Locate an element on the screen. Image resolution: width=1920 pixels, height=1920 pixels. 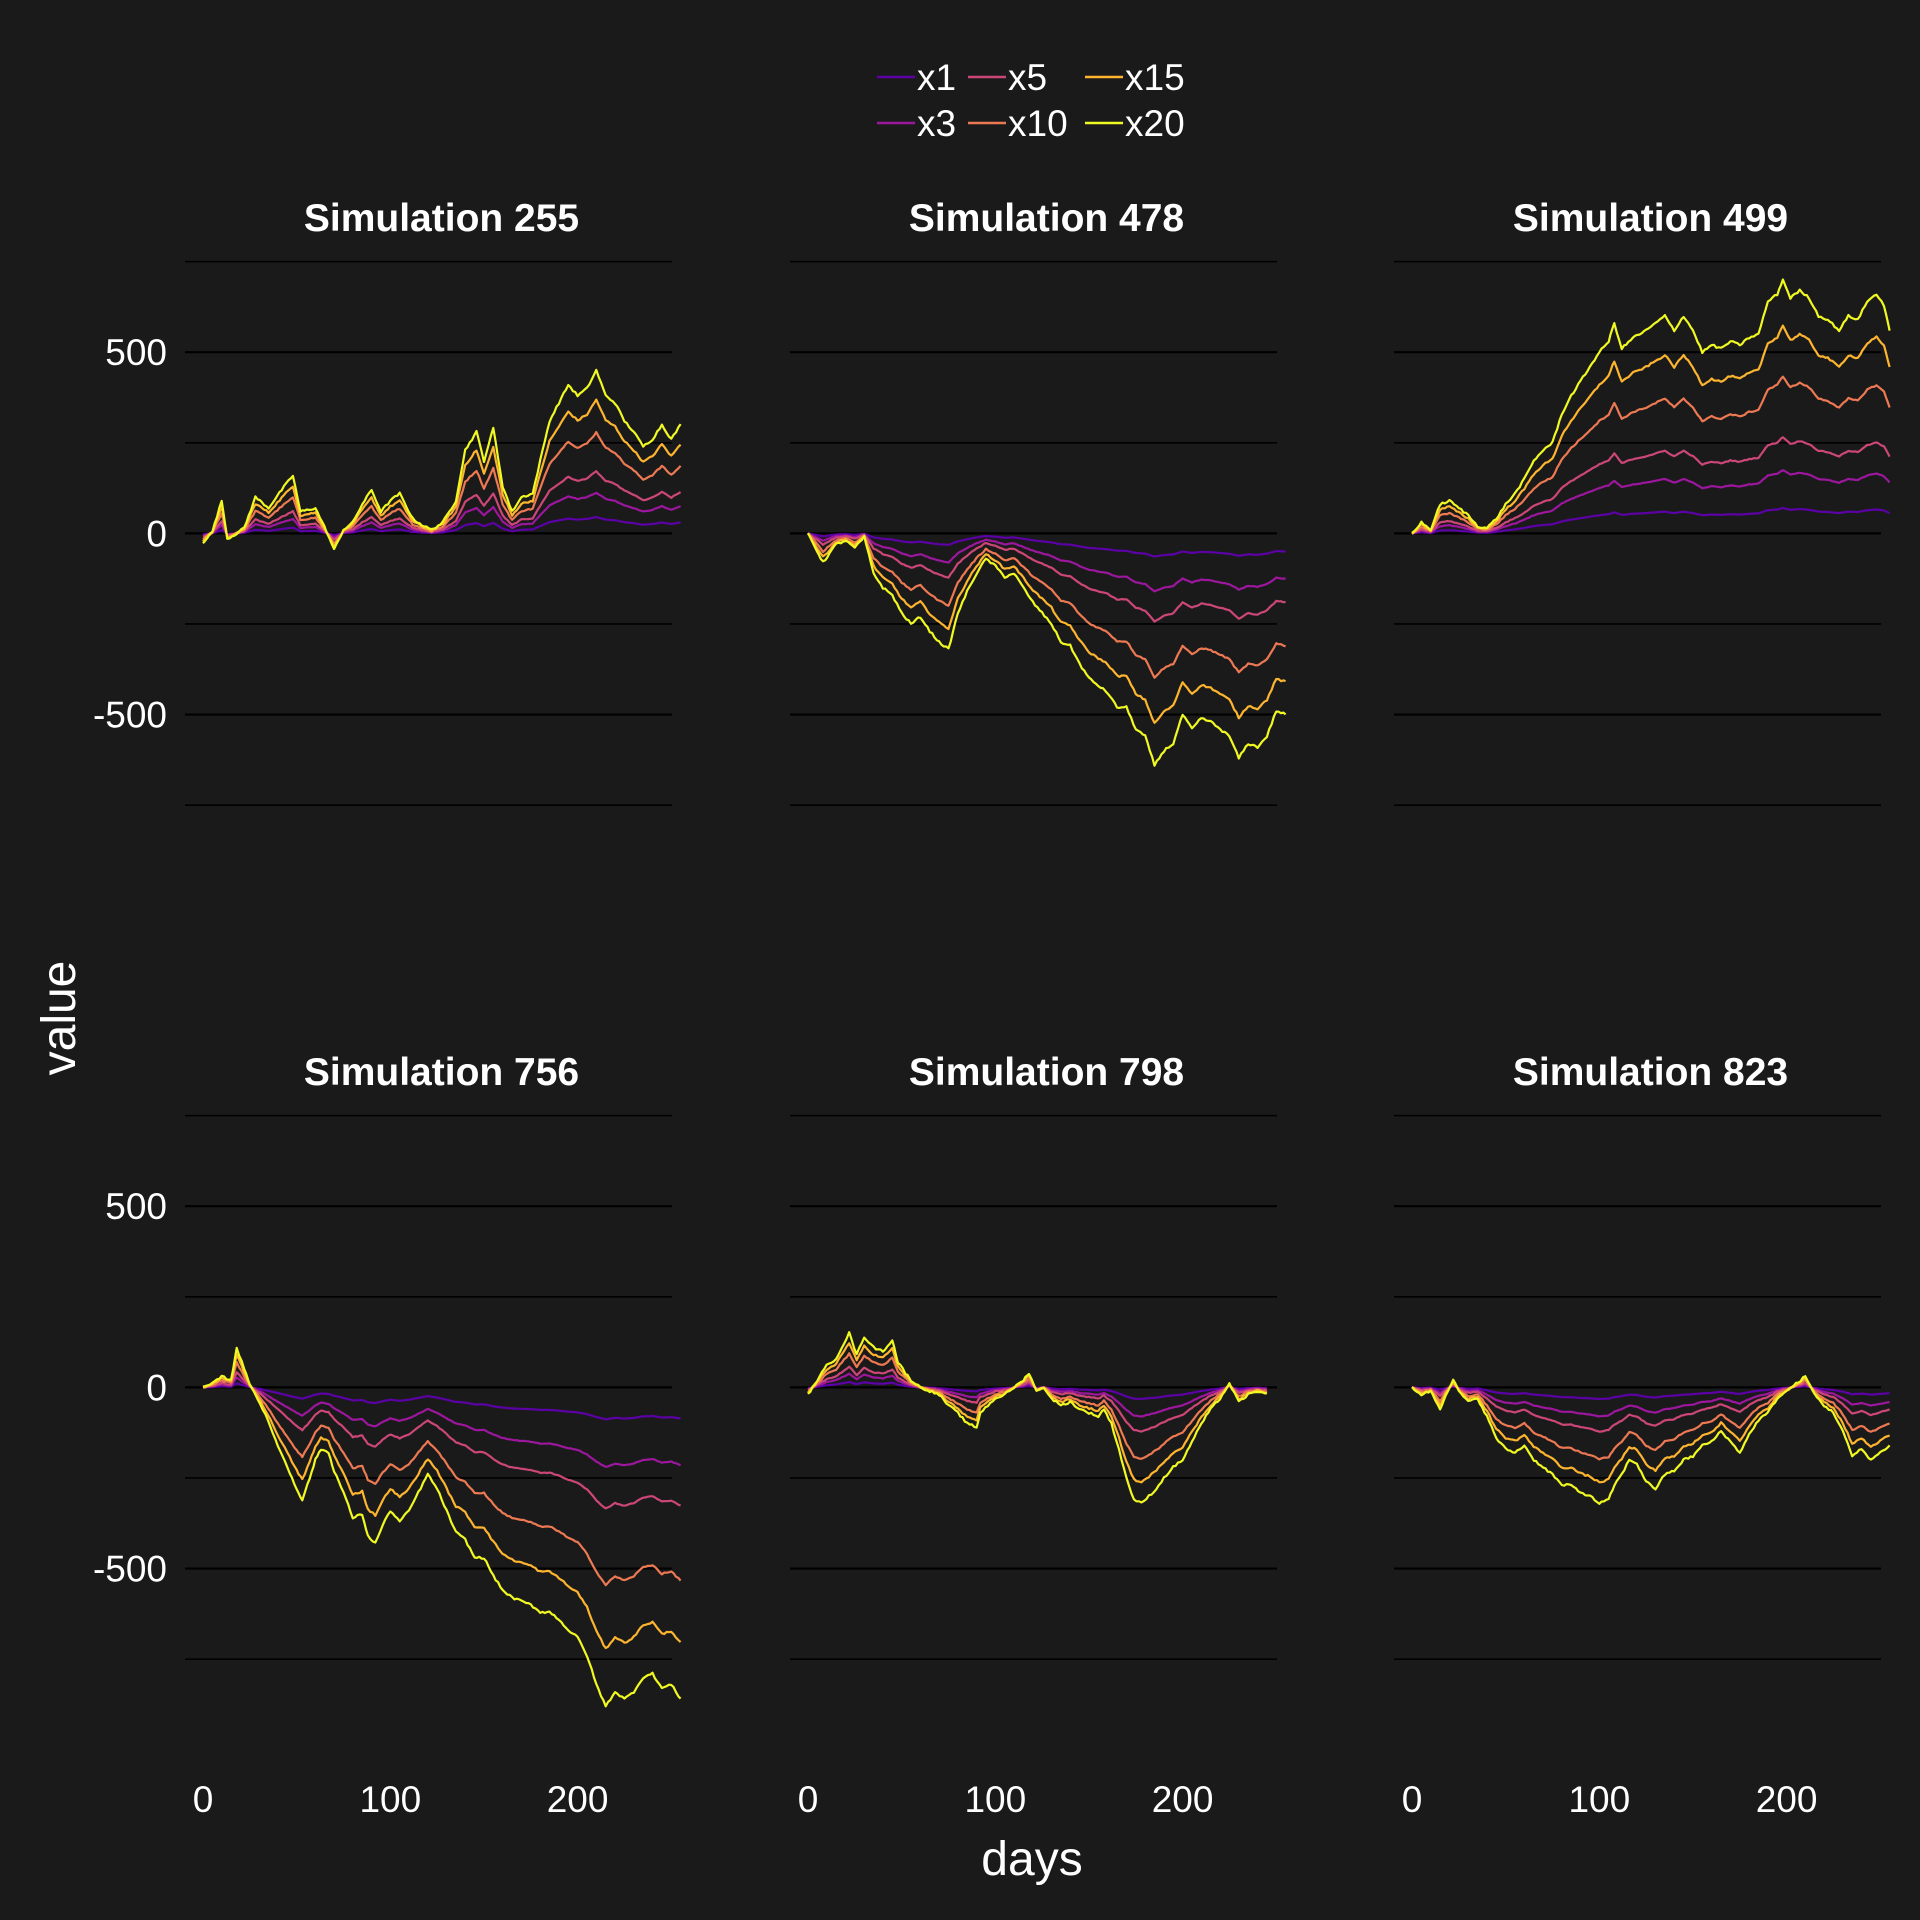
legend-label-x20: x20 is located at coordinates (1155, 123).